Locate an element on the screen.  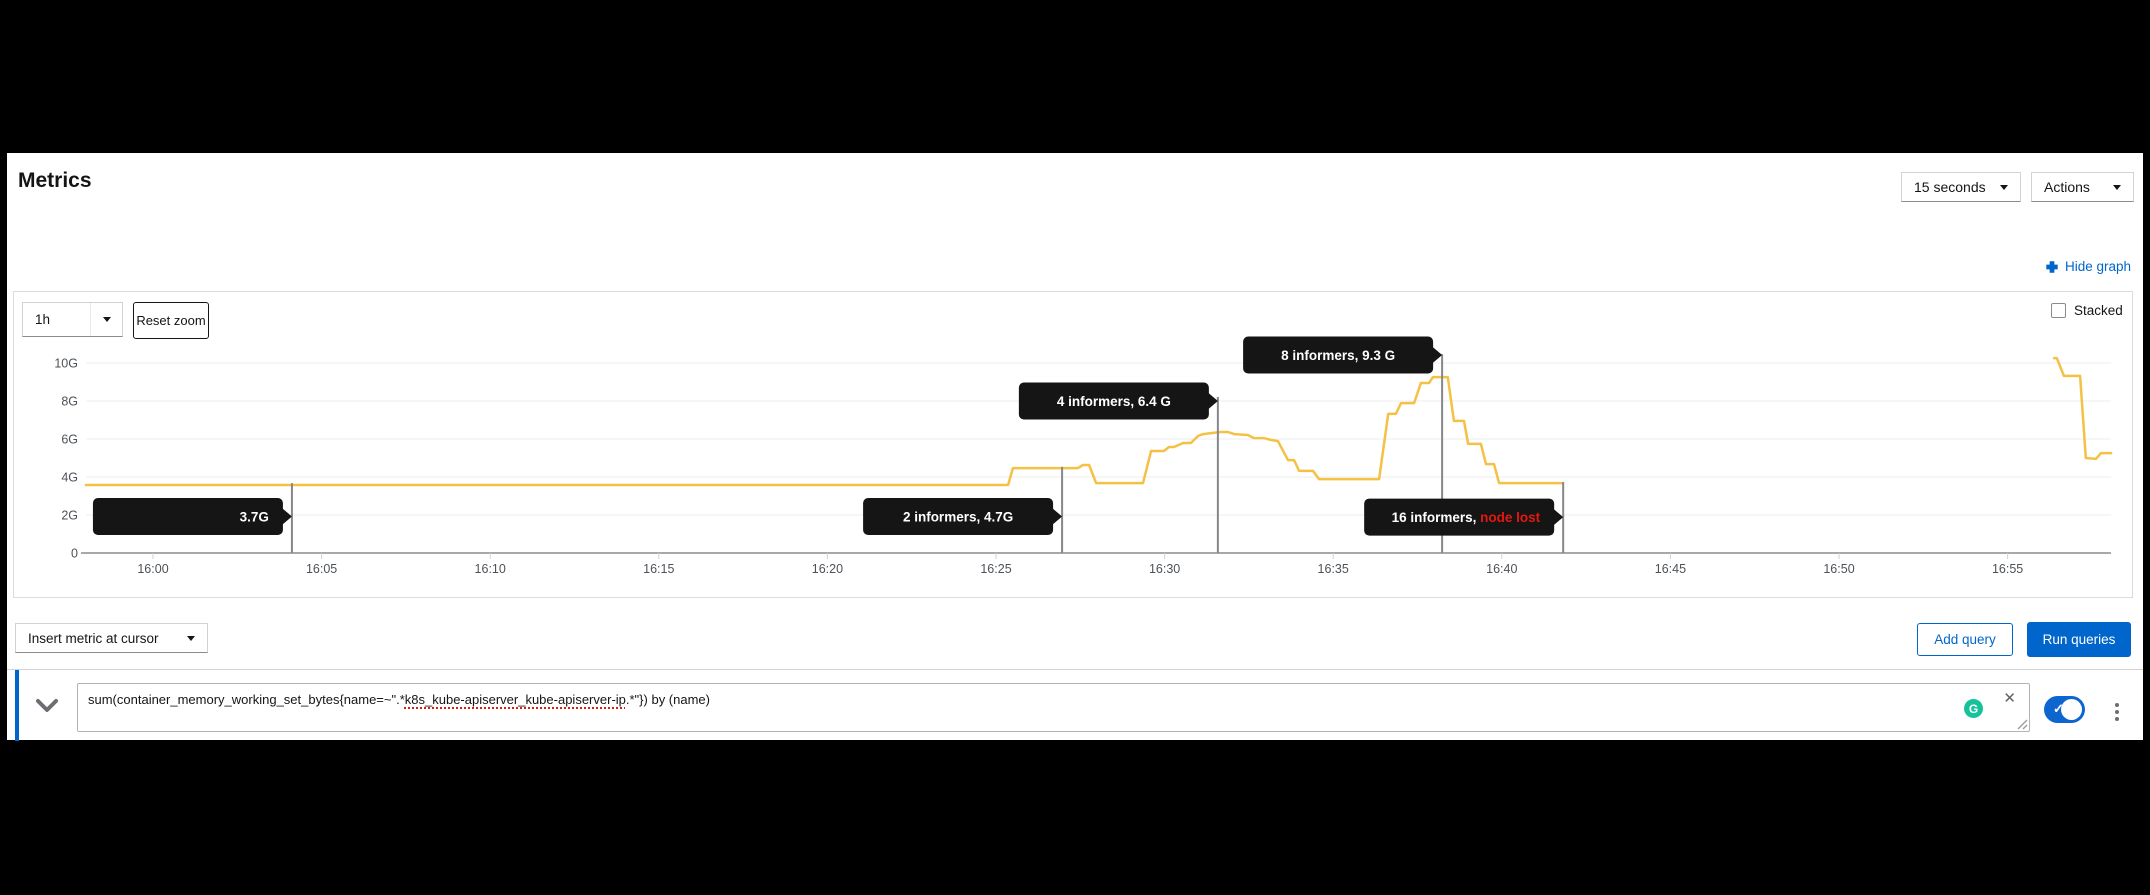
y-axis-tick-label: 2G is located at coordinates (69, 516).